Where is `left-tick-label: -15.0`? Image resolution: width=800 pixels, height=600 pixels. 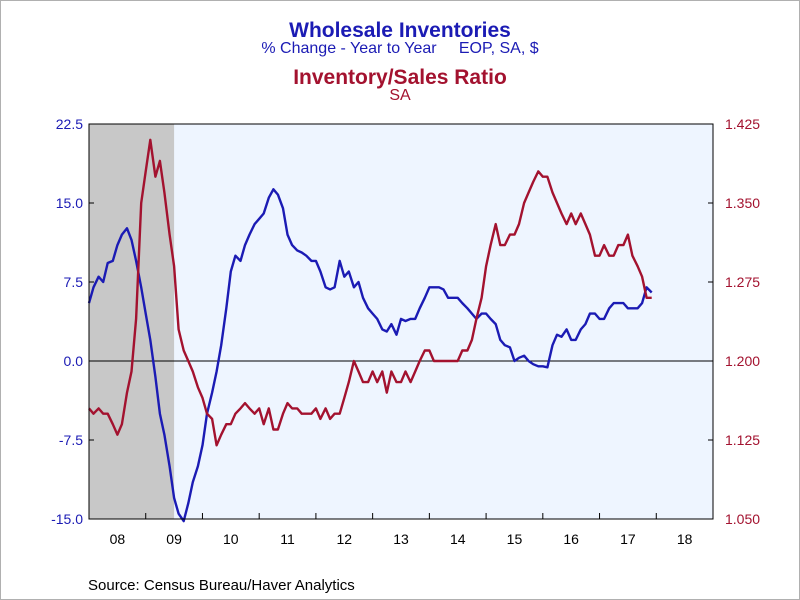 left-tick-label: -15.0 is located at coordinates (67, 519).